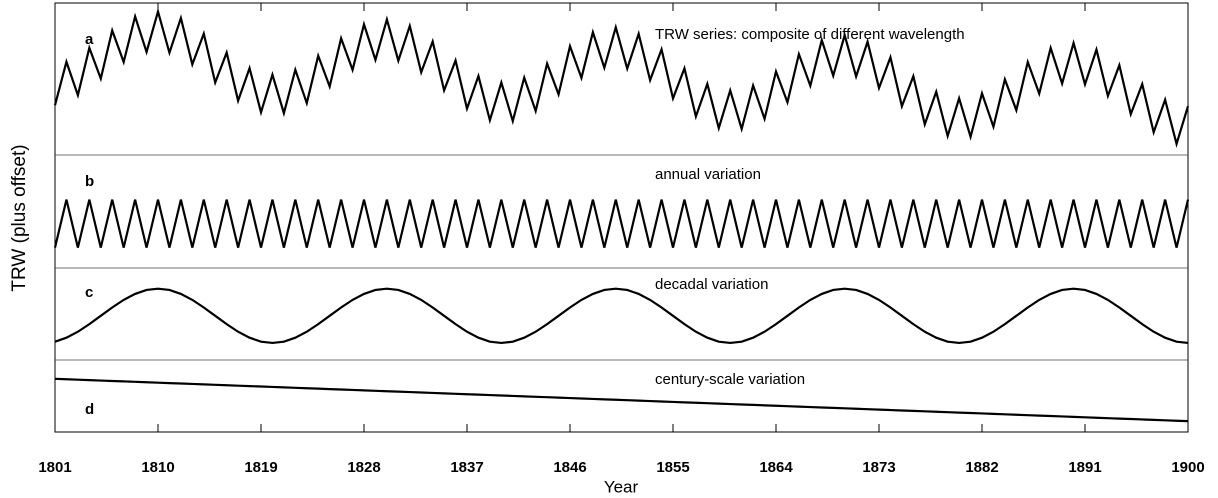 The width and height of the screenshot is (1218, 498). What do you see at coordinates (878, 467) in the screenshot?
I see `x-tick-label: 1873` at bounding box center [878, 467].